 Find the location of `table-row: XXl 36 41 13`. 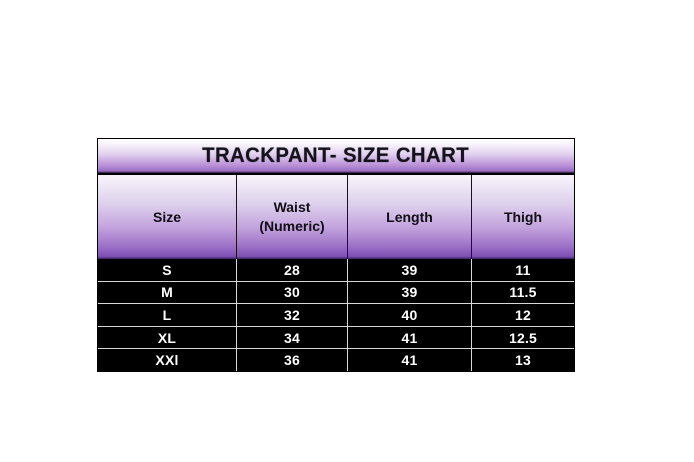

table-row: XXl 36 41 13 is located at coordinates (336, 360).